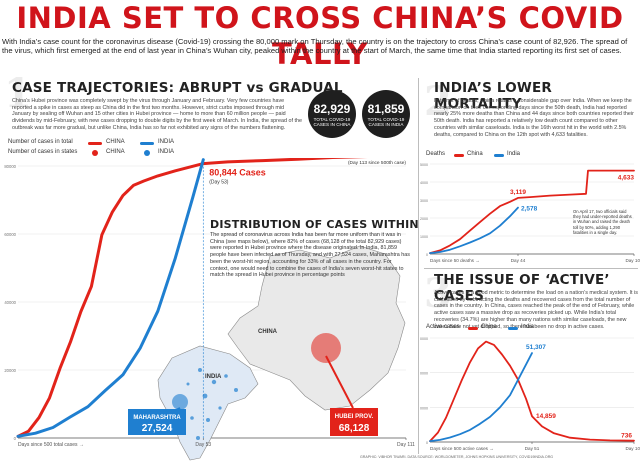 The image size is (640, 463). What do you see at coordinates (626, 178) in the screenshot?
I see `data-label-china-final: 4,633` at bounding box center [626, 178].